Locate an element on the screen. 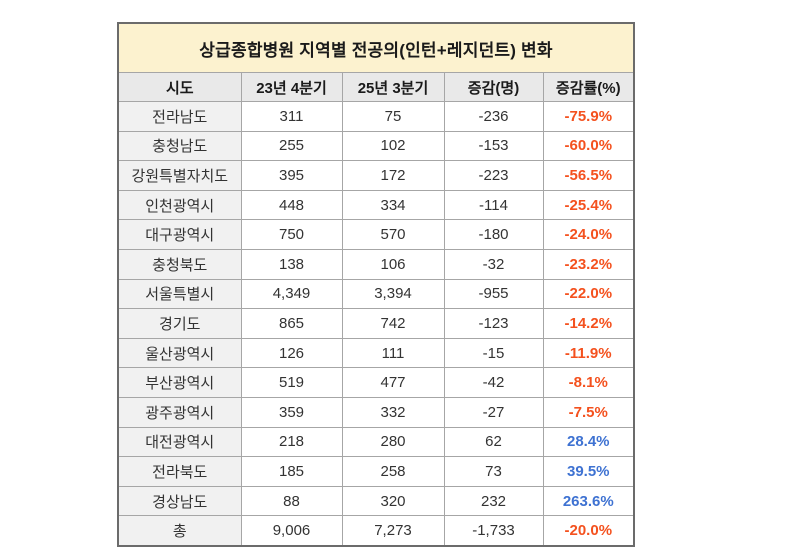  region-name: 총 is located at coordinates (179, 531).